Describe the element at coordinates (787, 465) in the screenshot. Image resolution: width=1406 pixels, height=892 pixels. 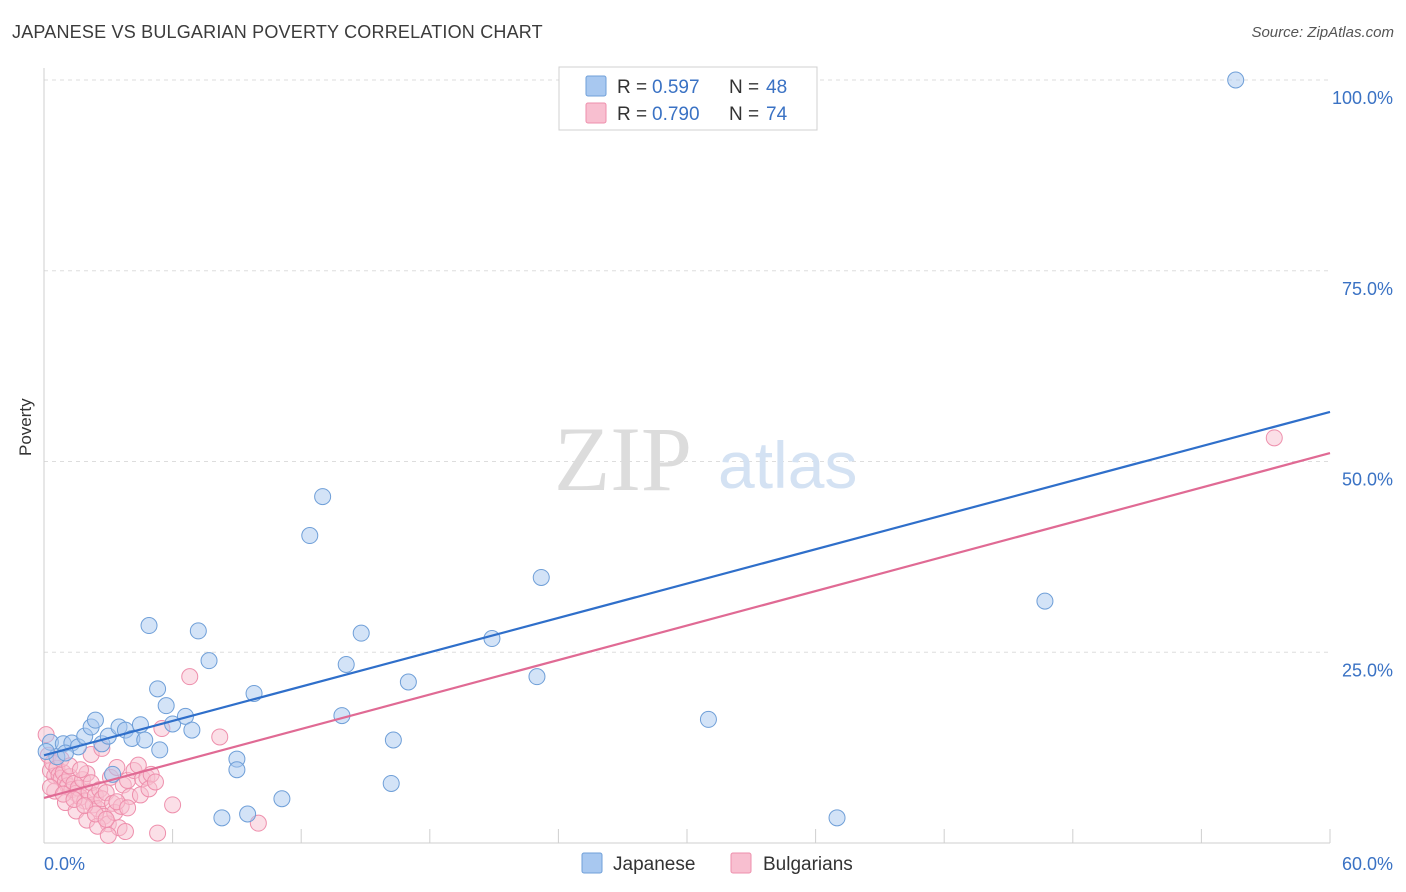
I see `watermark-atlas: atlas` at that location.